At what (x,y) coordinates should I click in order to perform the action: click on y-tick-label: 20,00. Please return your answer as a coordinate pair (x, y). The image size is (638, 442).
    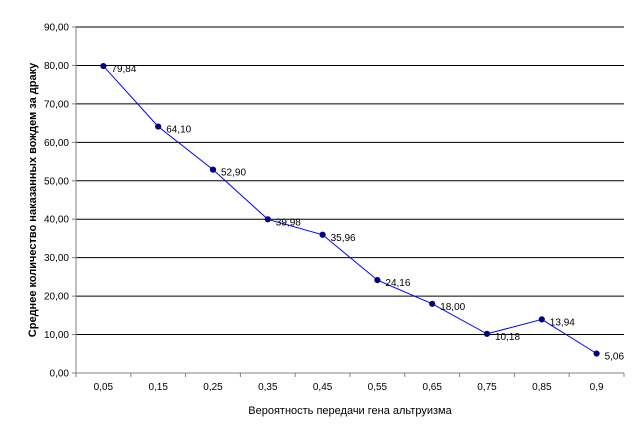
    Looking at the image, I should click on (56, 297).